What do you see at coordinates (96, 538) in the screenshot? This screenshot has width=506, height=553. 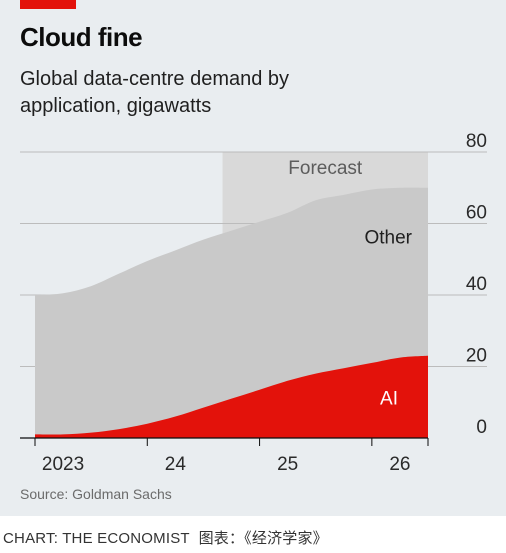 I see `credit-text: CHART: THE ECONOMIST` at bounding box center [96, 538].